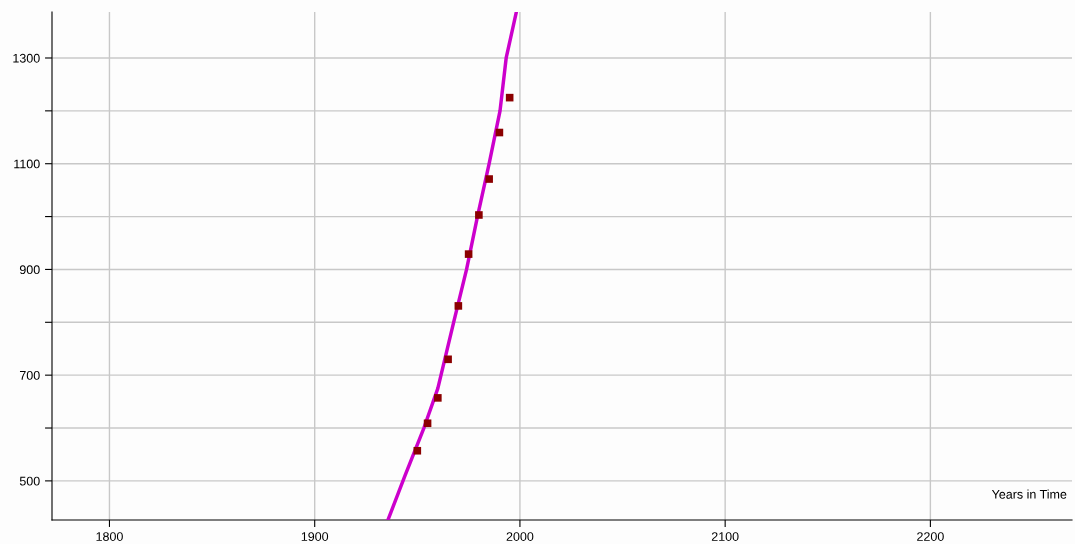 The height and width of the screenshot is (544, 1075). I want to click on y-tick-label: 1300, so click(26, 58).